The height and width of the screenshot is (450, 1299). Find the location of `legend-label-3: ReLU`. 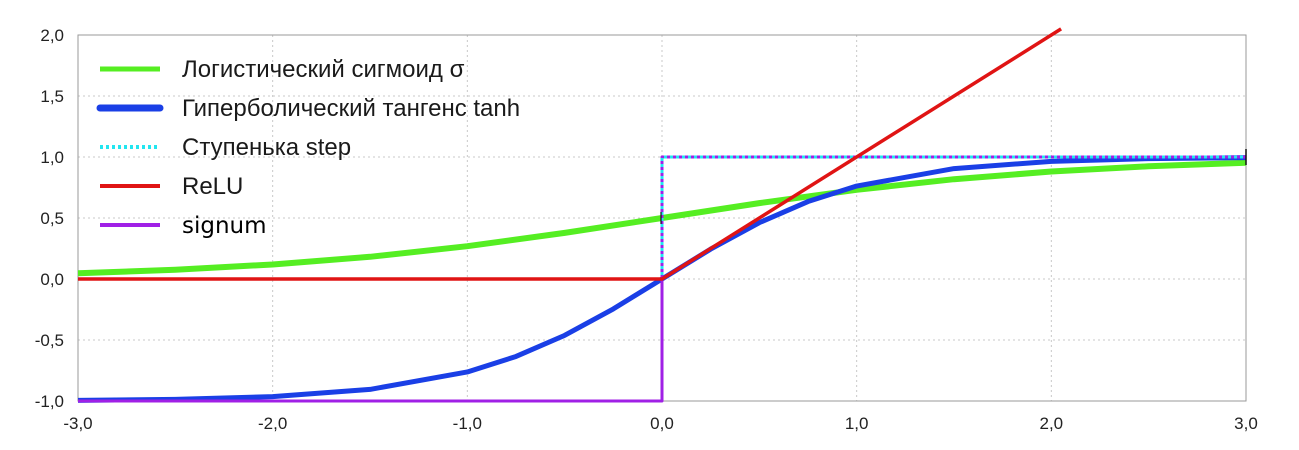

legend-label-3: ReLU is located at coordinates (212, 186).